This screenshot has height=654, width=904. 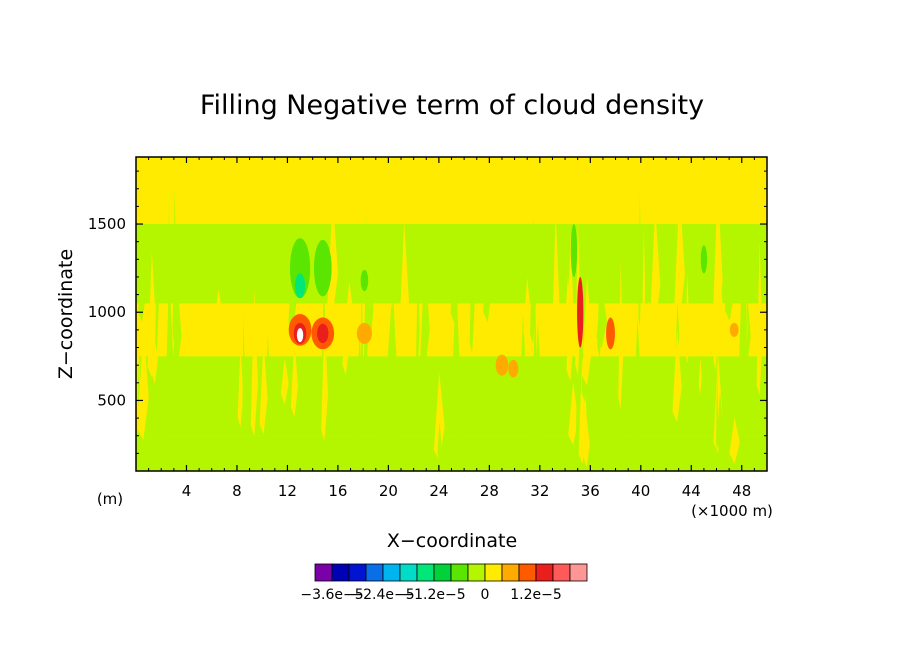 What do you see at coordinates (444, 583) in the screenshot?
I see `colorbar: −3.6e−5−2.4e−5−1.2e−5 0 1.2e−5` at bounding box center [444, 583].